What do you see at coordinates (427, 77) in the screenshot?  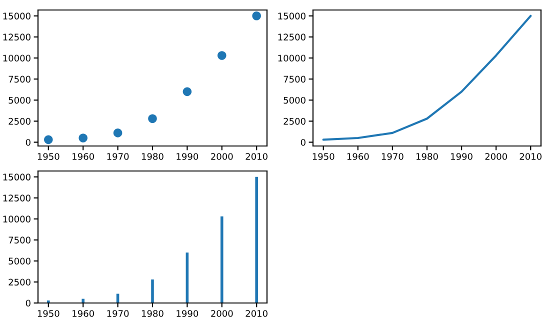 I see `line-series` at bounding box center [427, 77].